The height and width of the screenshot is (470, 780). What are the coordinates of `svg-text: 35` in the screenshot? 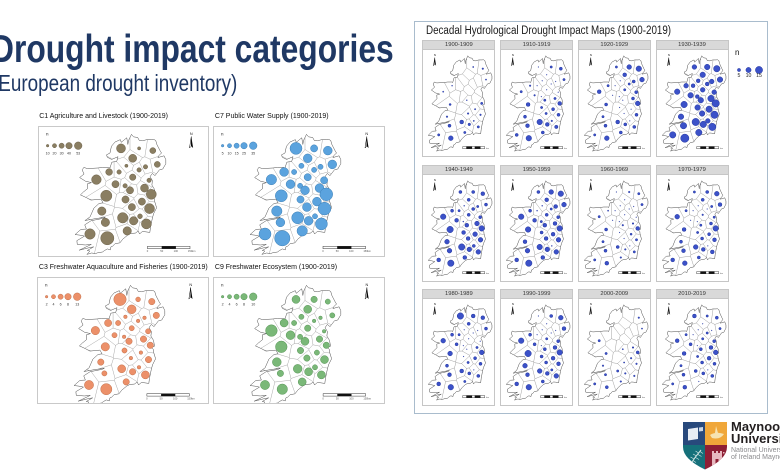 It's located at (254, 153).